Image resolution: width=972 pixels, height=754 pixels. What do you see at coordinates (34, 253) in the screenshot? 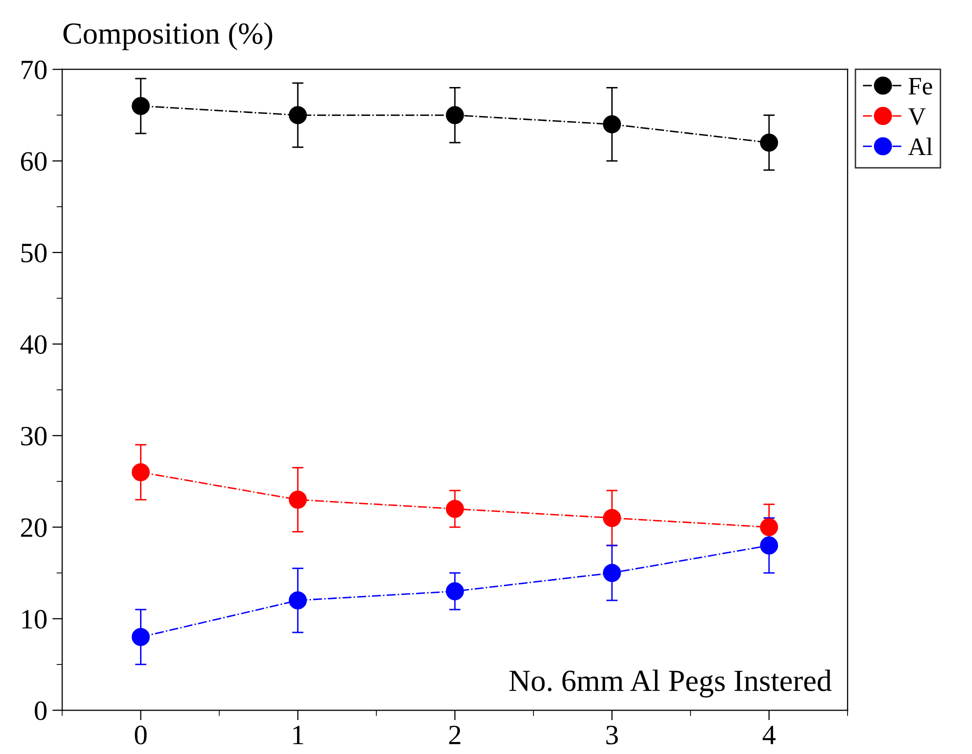
I see `y-tick-label: 50` at bounding box center [34, 253].